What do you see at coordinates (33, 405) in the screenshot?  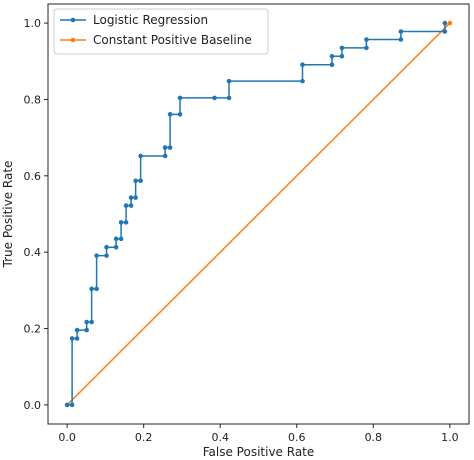 I see `y-tick-label: 0.0` at bounding box center [33, 405].